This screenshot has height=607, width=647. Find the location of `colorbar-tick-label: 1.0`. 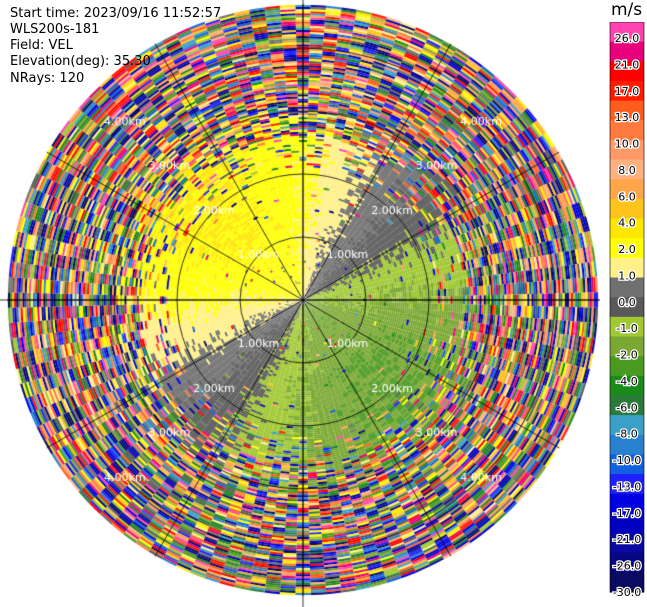

colorbar-tick-label: 1.0 is located at coordinates (627, 275).